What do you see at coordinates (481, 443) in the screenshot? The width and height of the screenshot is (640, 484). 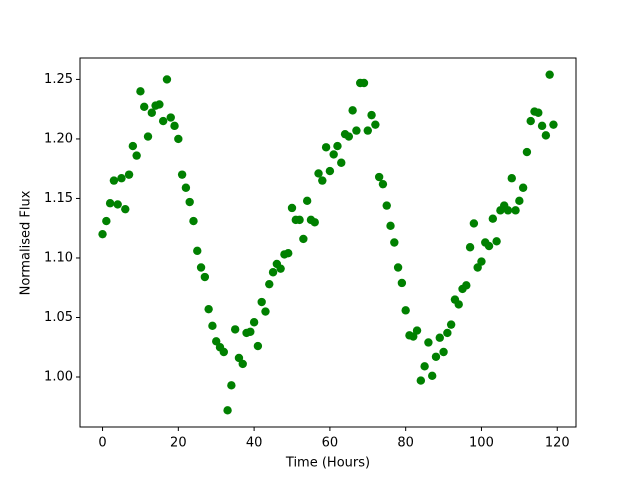 I see `x-tick-label: 100` at bounding box center [481, 443].